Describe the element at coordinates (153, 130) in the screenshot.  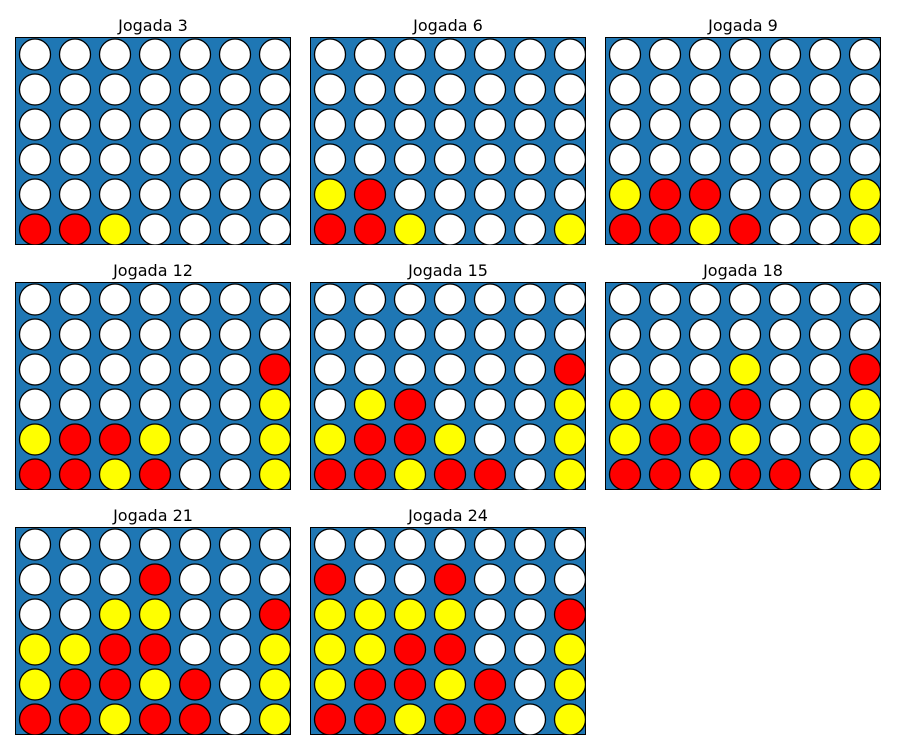
I see `board-panel: Jogada 3` at that location.